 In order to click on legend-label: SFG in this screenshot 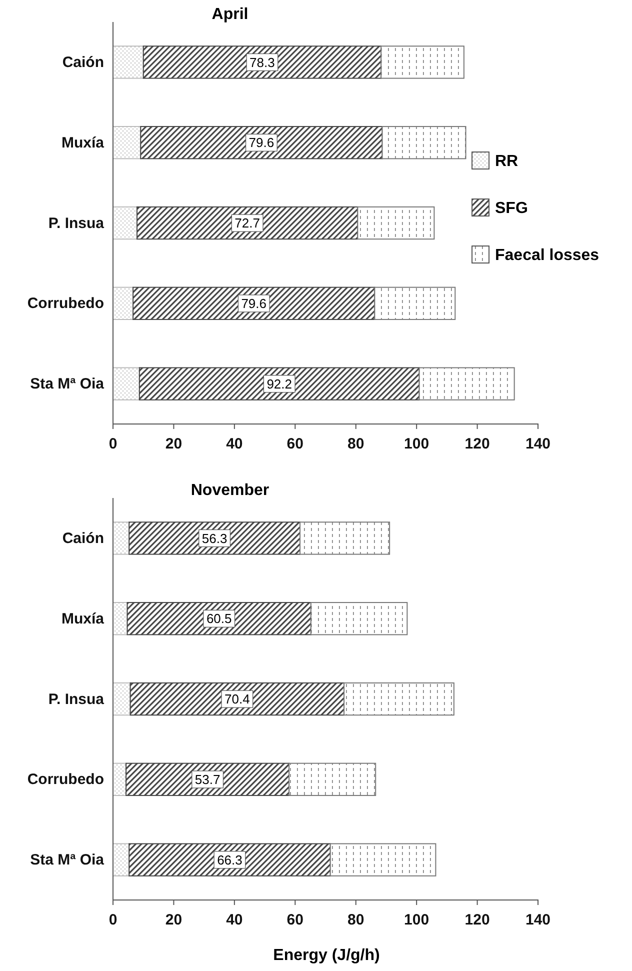, I will do `click(511, 209)`.